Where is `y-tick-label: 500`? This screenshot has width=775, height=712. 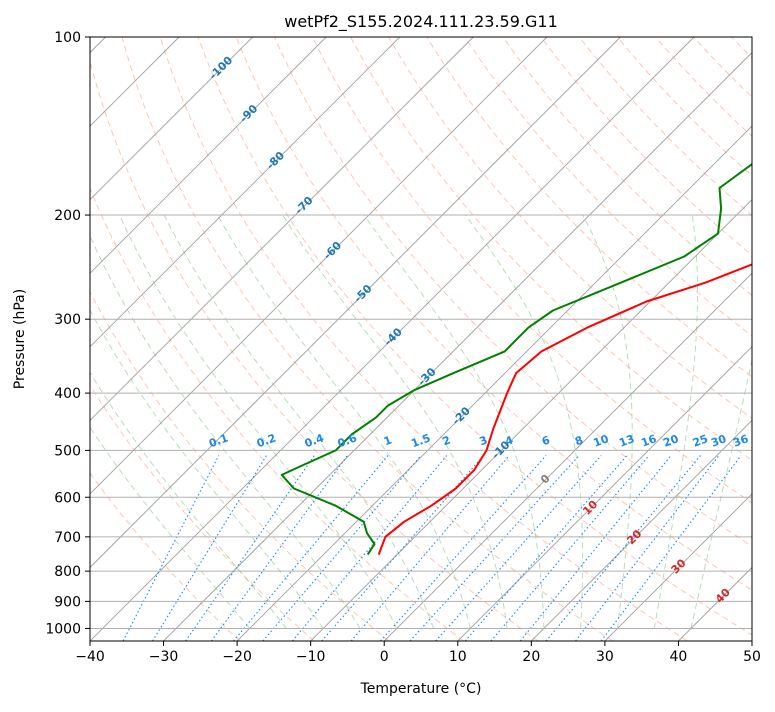
y-tick-label: 500 is located at coordinates (67, 451).